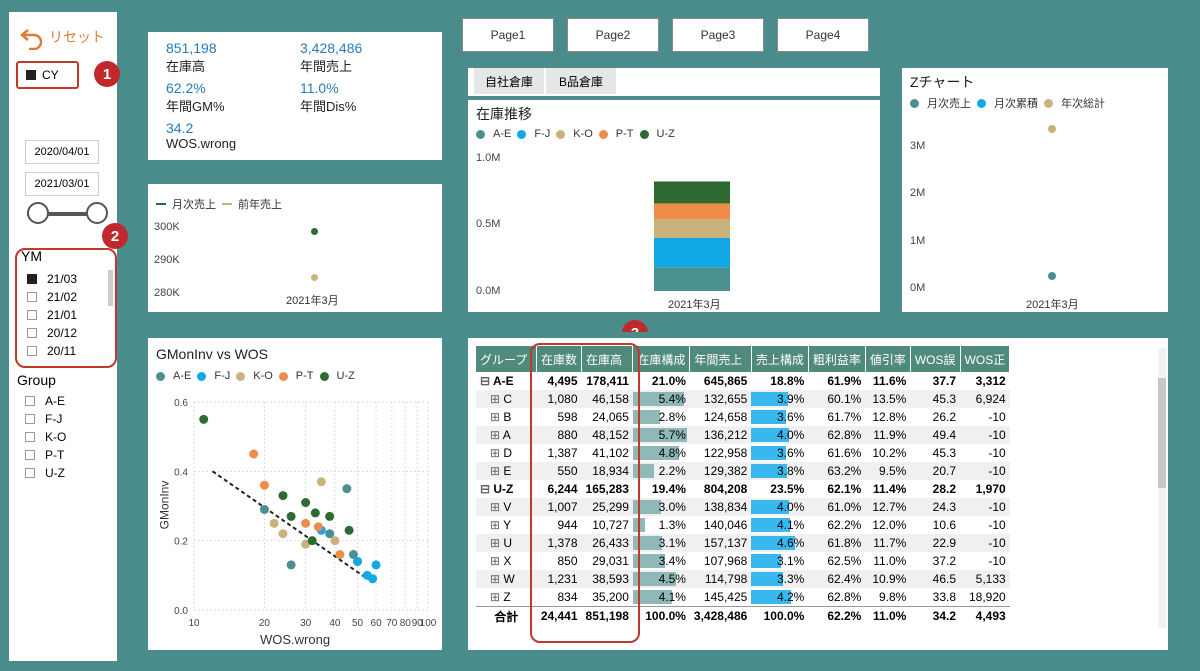 Image resolution: width=1200 pixels, height=671 pixels. Describe the element at coordinates (613, 35) in the screenshot. I see `tab-page2: Page2` at that location.